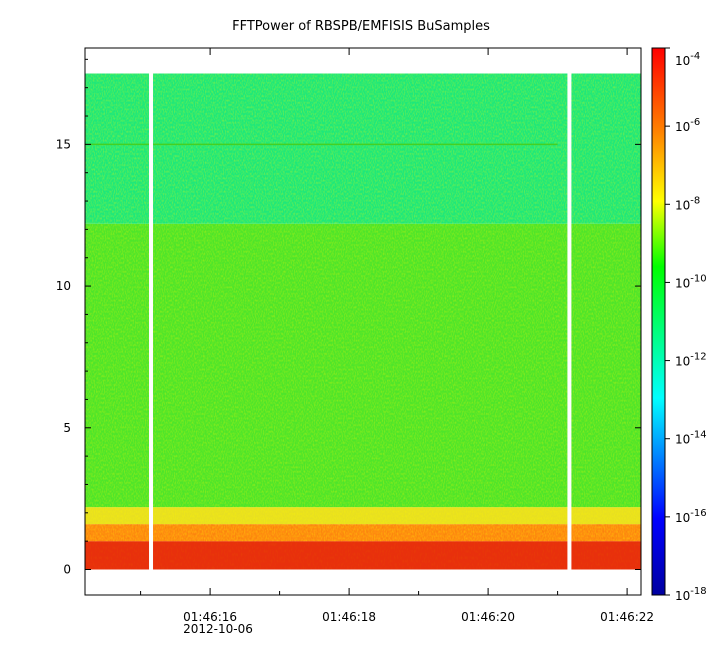 This screenshot has height=656, width=724. What do you see at coordinates (691, 360) in the screenshot?
I see `colorbar-tick-label-4: 10⁻¹²` at bounding box center [691, 360].